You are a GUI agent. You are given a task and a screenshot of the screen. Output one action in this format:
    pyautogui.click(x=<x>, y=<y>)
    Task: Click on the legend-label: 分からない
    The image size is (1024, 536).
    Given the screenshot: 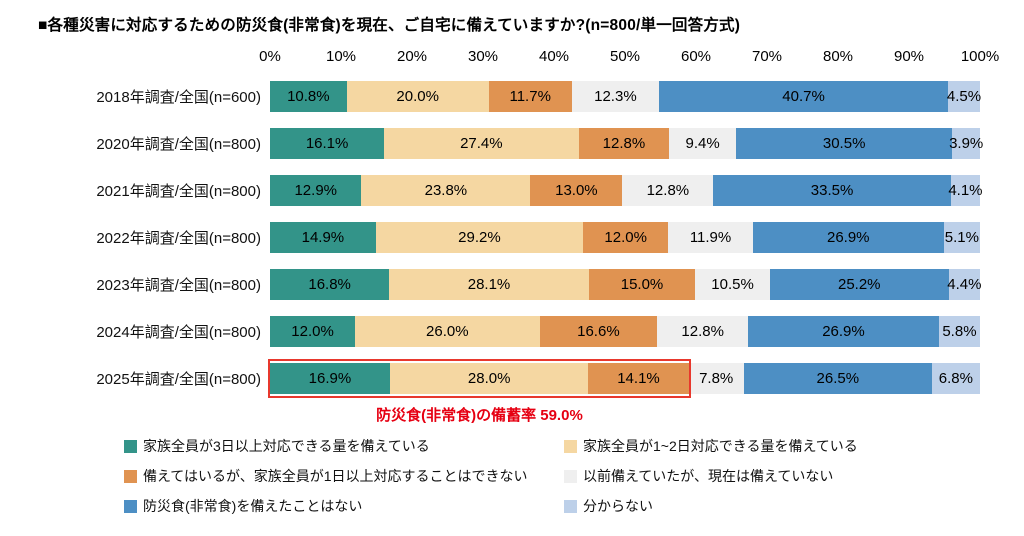 What is the action you would take?
    pyautogui.click(x=618, y=506)
    